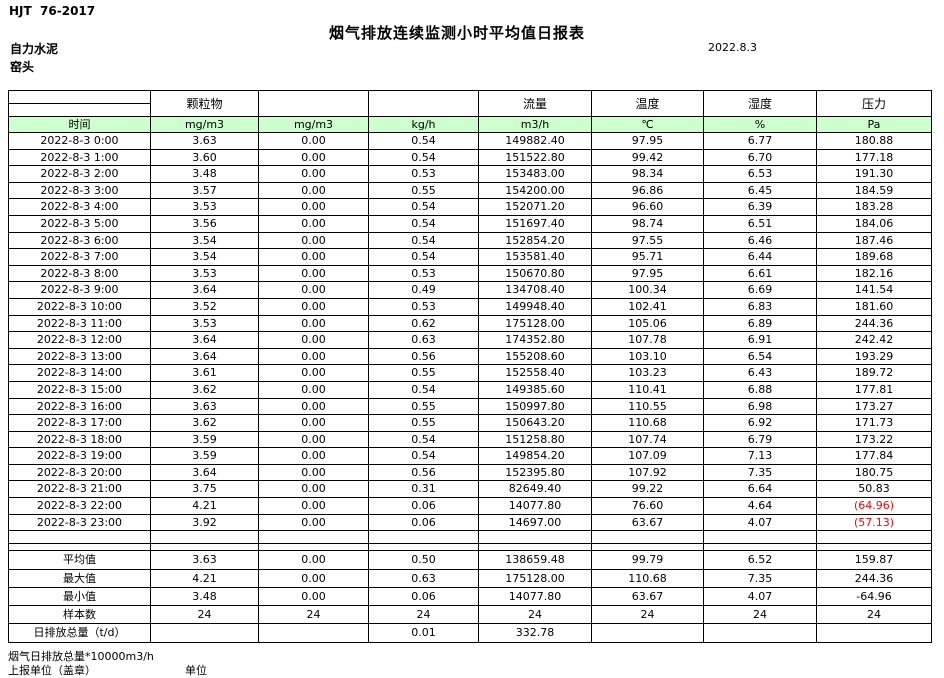 The height and width of the screenshot is (678, 944). What do you see at coordinates (79, 489) in the screenshot?
I see `cell-time: 2022-8-3 21:00` at bounding box center [79, 489].